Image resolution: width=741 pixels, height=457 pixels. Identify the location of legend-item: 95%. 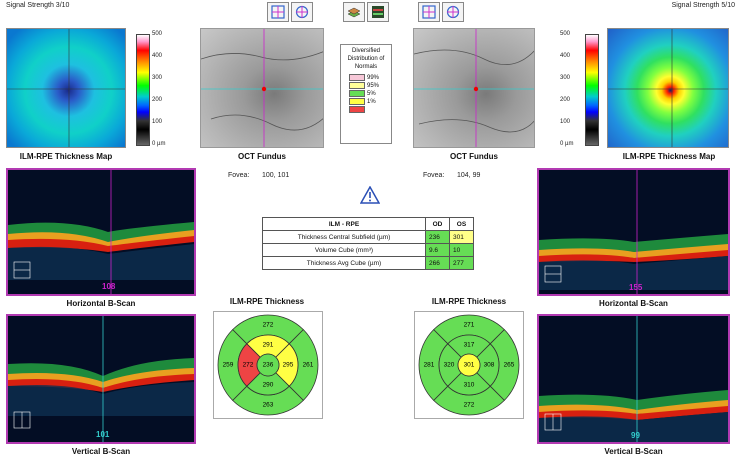
(370, 85).